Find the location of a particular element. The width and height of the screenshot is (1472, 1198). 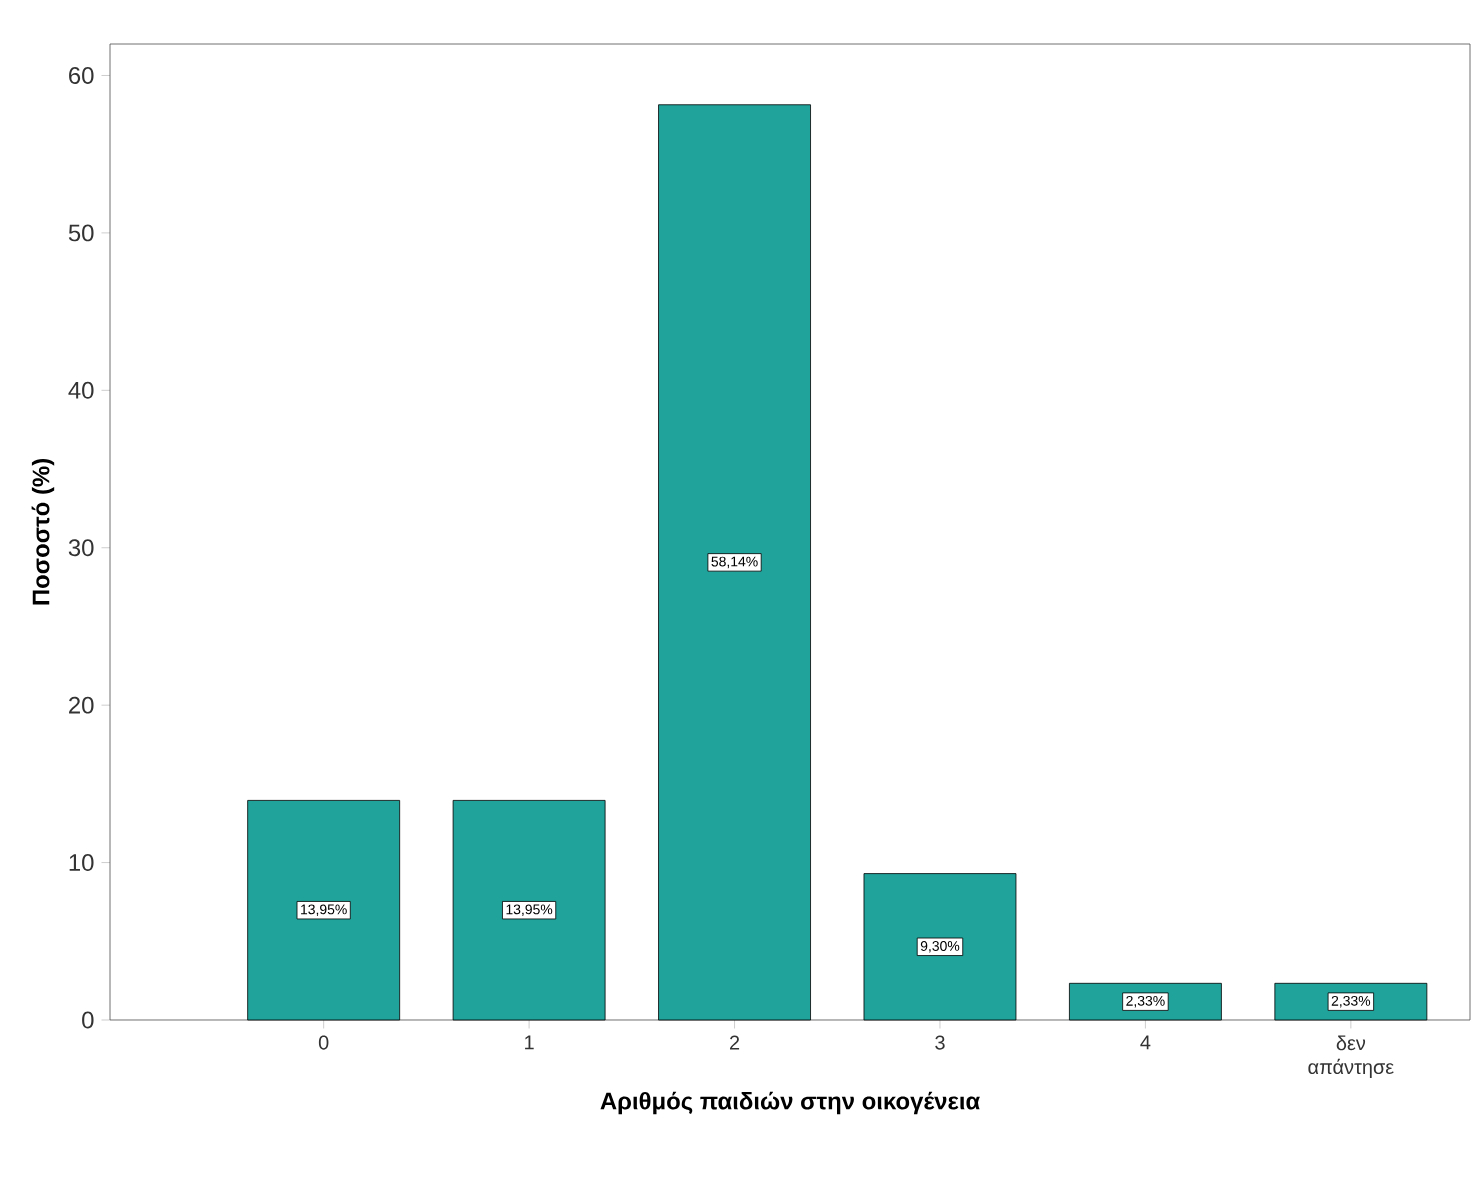

y-tick-label: 10 is located at coordinates (81, 863).